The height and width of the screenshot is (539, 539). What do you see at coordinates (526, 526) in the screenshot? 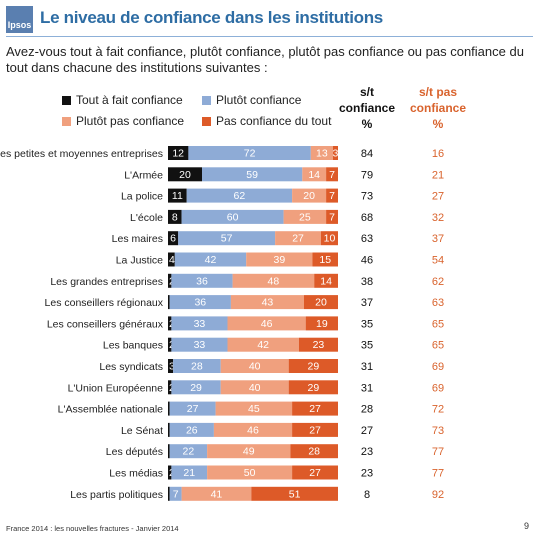
I see `page-number: 9` at bounding box center [526, 526].